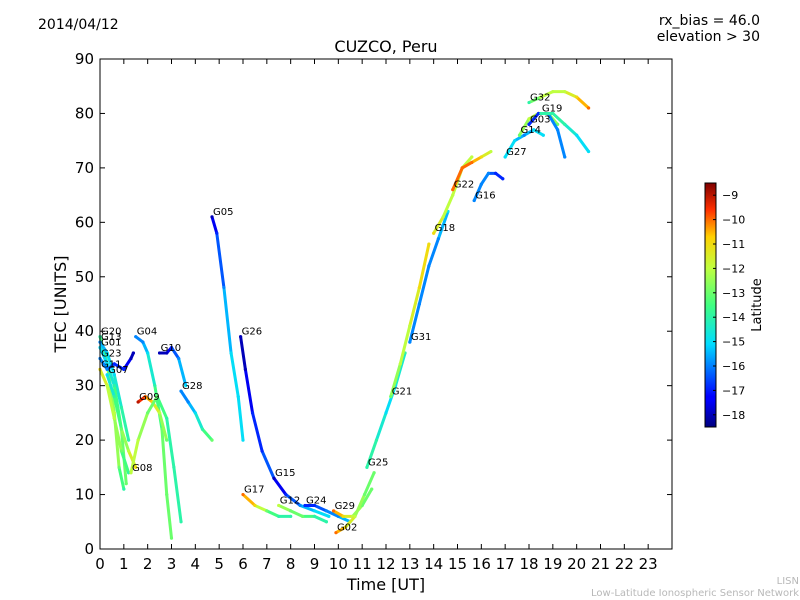 The height and width of the screenshot is (600, 800). What do you see at coordinates (733, 415) in the screenshot?
I see `colorbar-tick-label: −18` at bounding box center [733, 415].